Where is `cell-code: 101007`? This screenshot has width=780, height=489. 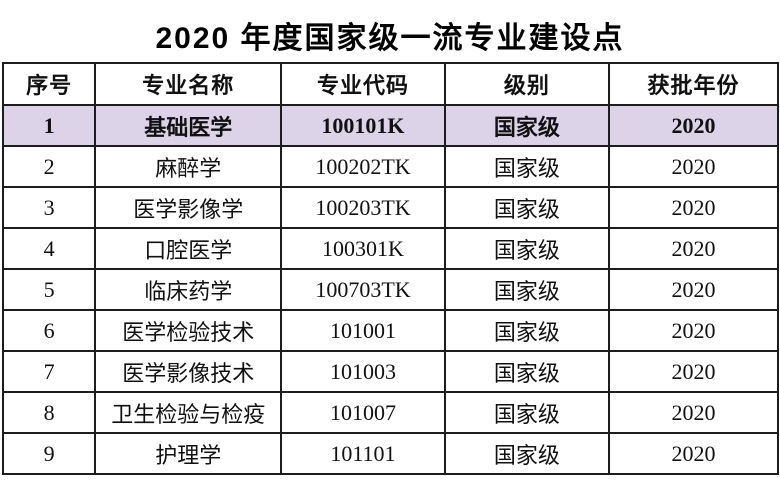
cell-code: 101007 is located at coordinates (363, 412).